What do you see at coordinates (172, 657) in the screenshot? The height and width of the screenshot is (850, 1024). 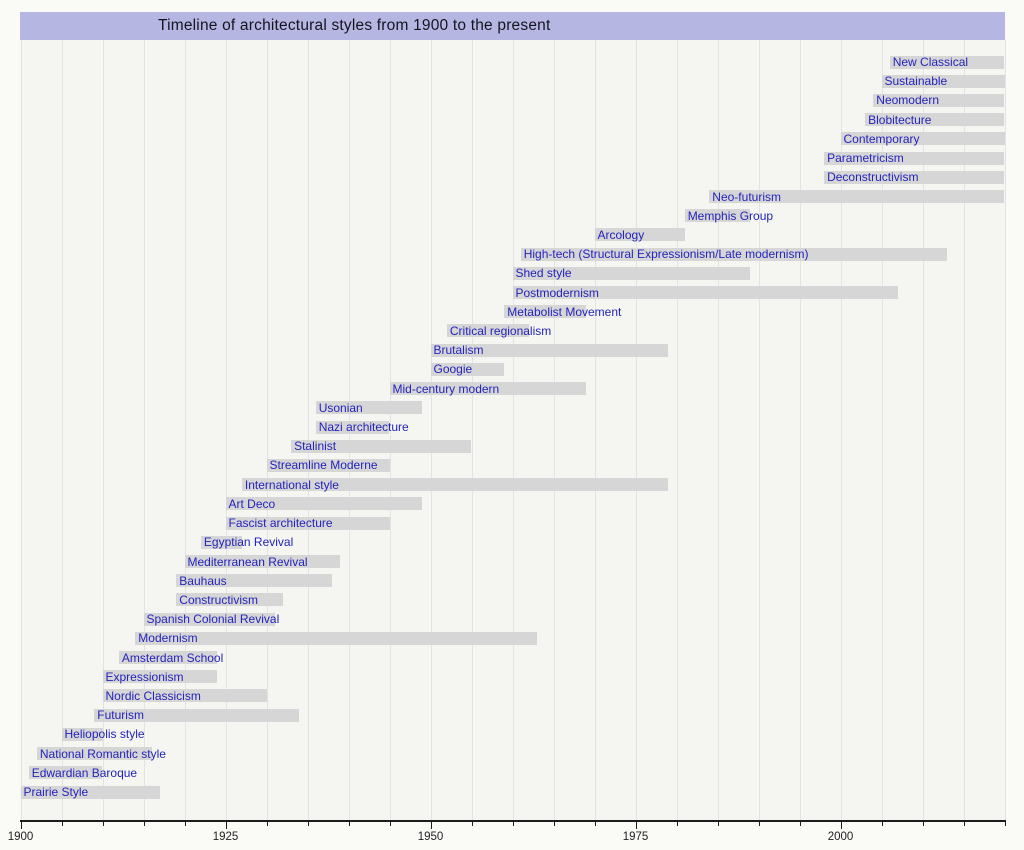 I see `timeline-bar-label: Amsterdam School` at bounding box center [172, 657].